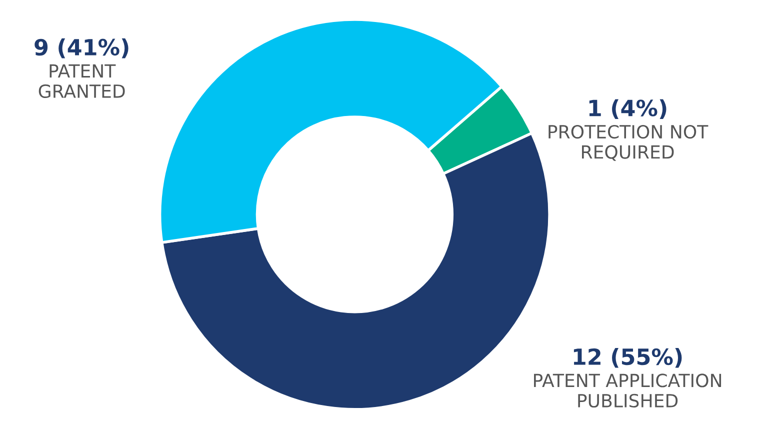 The image size is (762, 423). What do you see at coordinates (628, 358) in the screenshot?
I see `data-label: 12 (55%)` at bounding box center [628, 358].